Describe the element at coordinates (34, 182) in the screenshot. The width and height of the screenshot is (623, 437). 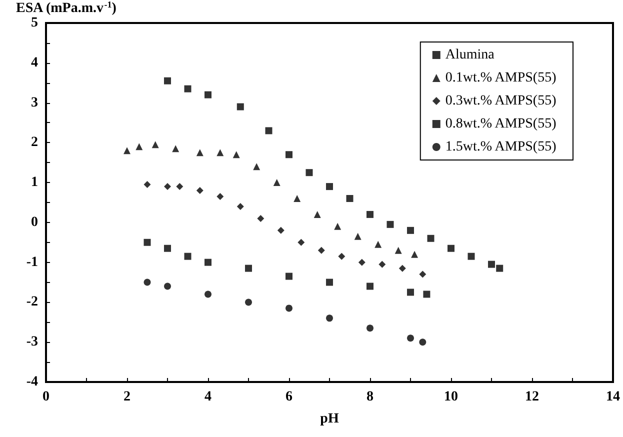
I see `y-tick-label: 1` at that location.